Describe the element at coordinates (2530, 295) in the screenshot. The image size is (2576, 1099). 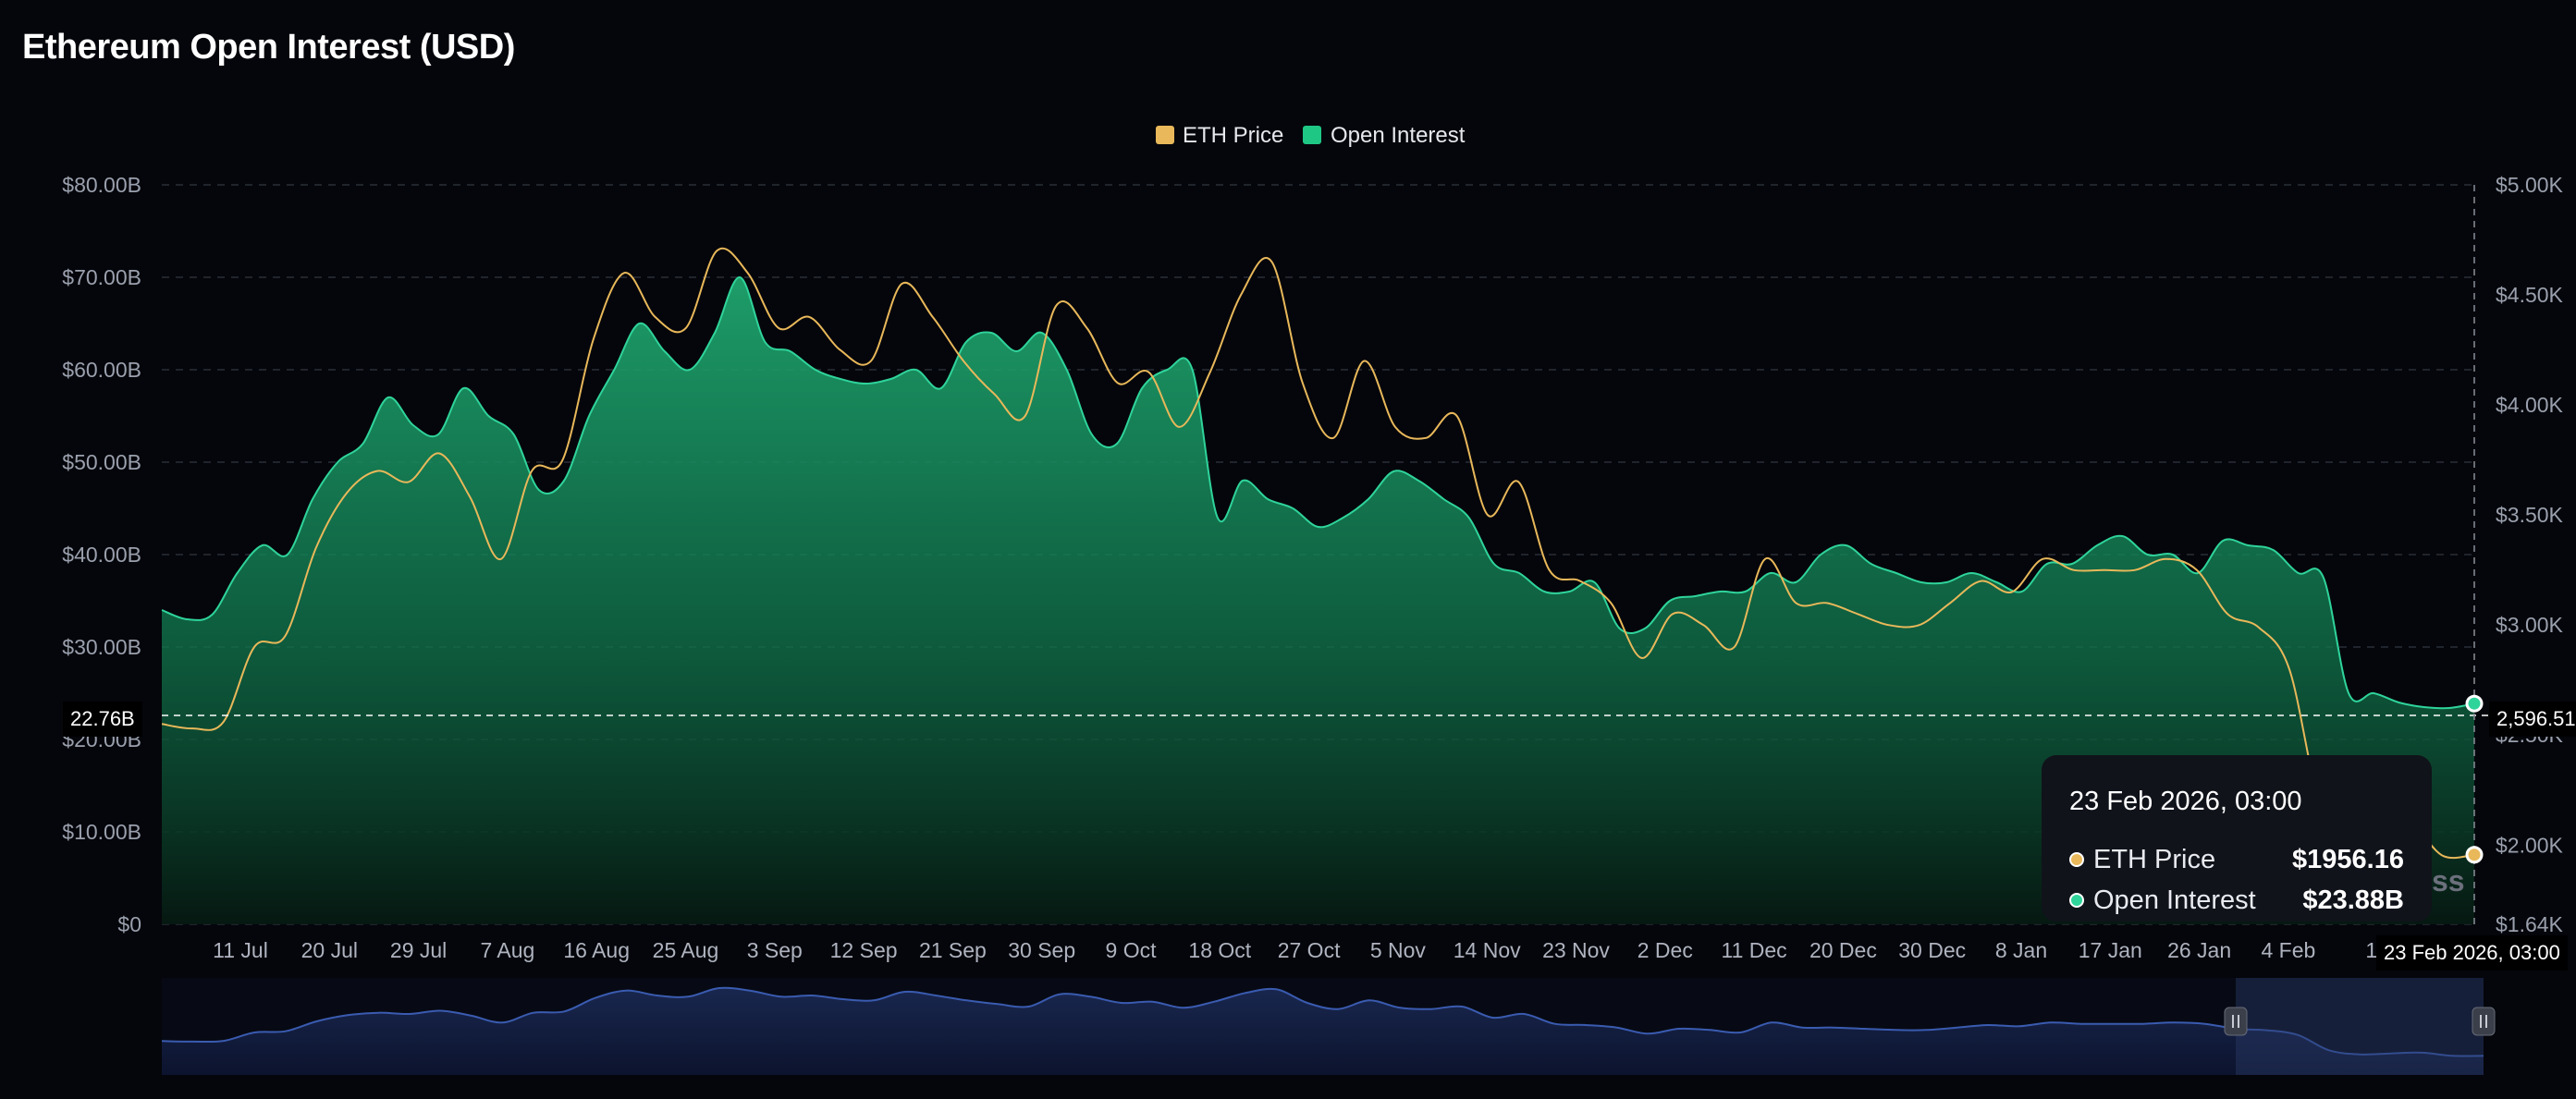
I see `y-right-tick-label: $4.50K` at that location.